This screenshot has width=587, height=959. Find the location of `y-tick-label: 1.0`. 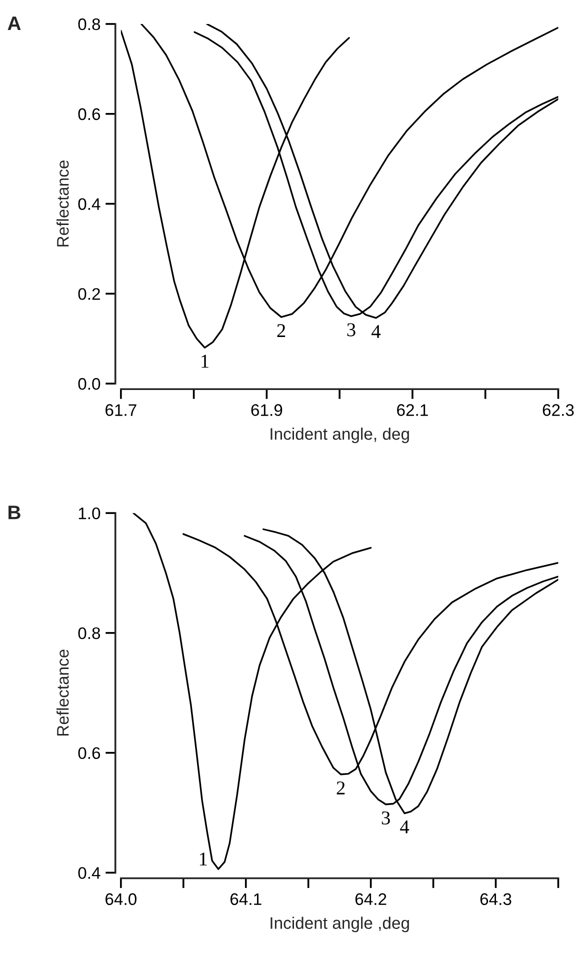

y-tick-label: 1.0 is located at coordinates (89, 513).